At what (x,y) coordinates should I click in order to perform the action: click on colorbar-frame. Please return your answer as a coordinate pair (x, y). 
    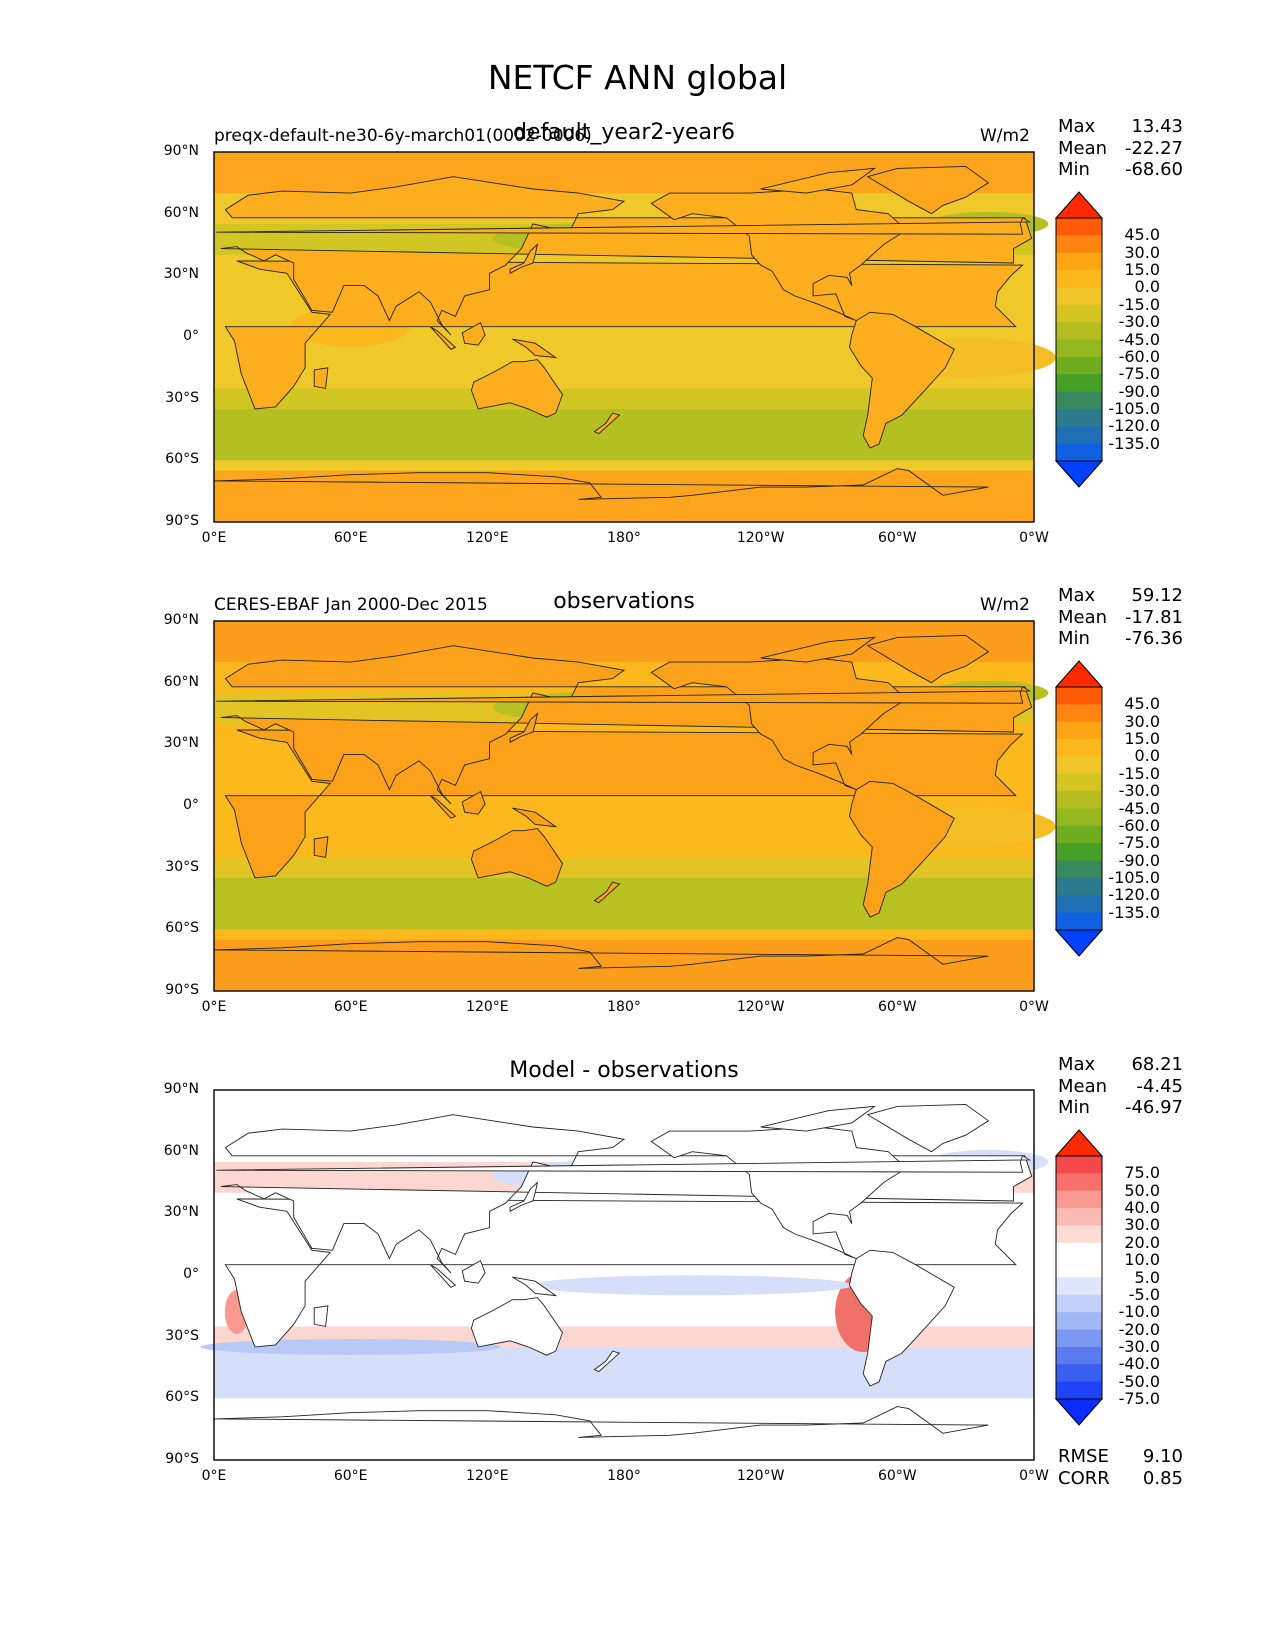
    Looking at the image, I should click on (1079, 1277).